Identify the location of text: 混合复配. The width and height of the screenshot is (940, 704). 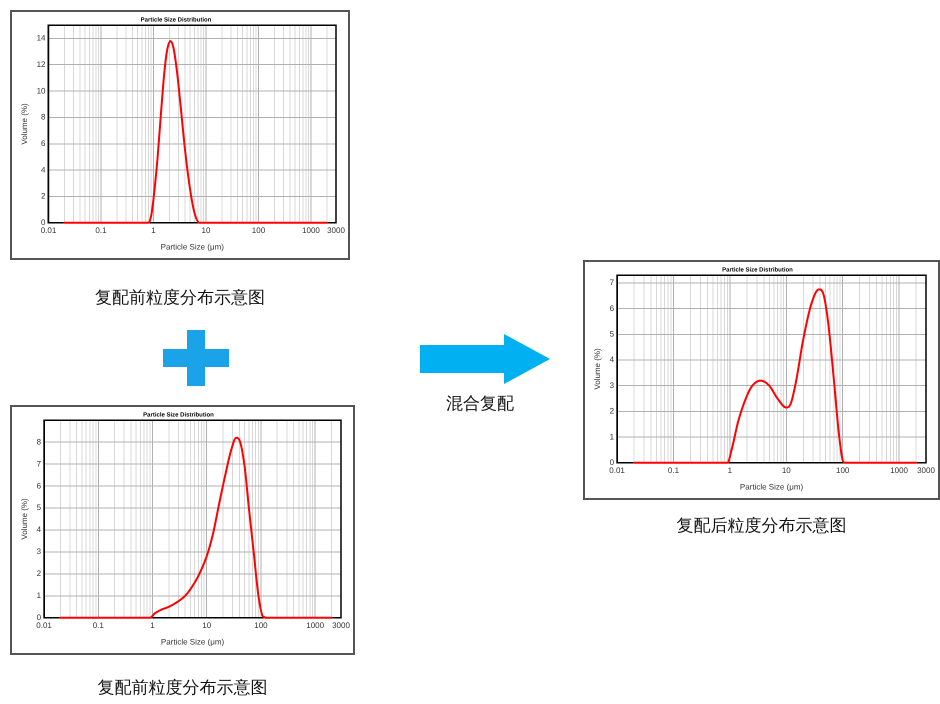
(480, 404).